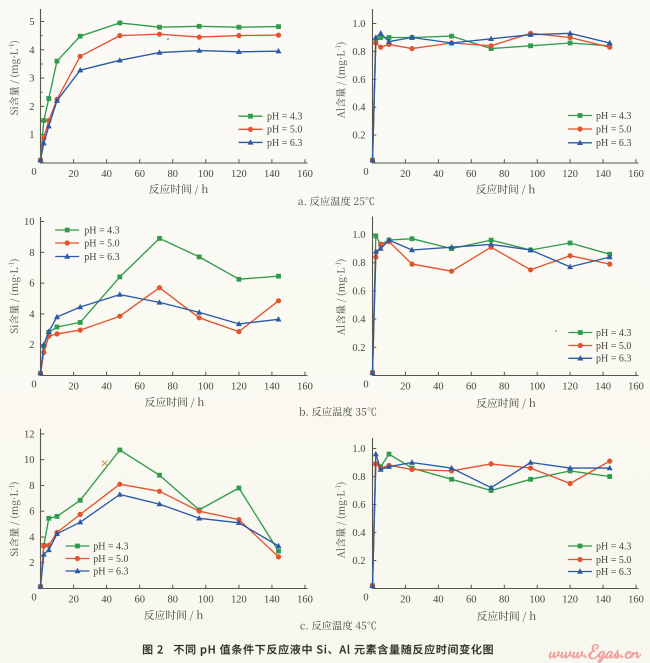 This screenshot has width=650, height=663. I want to click on svg-text: 12, so click(29, 434).